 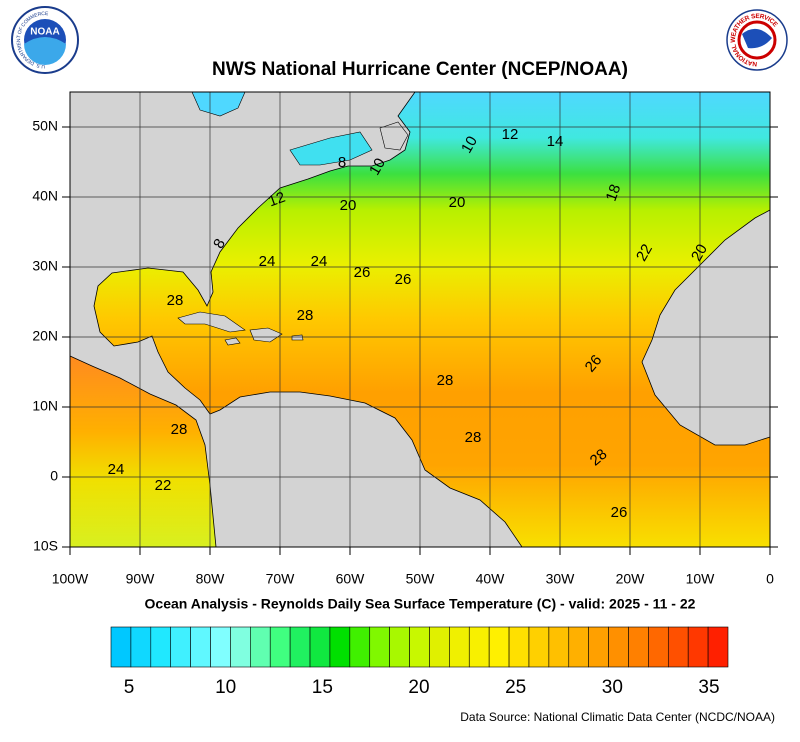 What do you see at coordinates (757, 40) in the screenshot?
I see `nws-logo: NATIONAL WEATHER SERVICE` at bounding box center [757, 40].